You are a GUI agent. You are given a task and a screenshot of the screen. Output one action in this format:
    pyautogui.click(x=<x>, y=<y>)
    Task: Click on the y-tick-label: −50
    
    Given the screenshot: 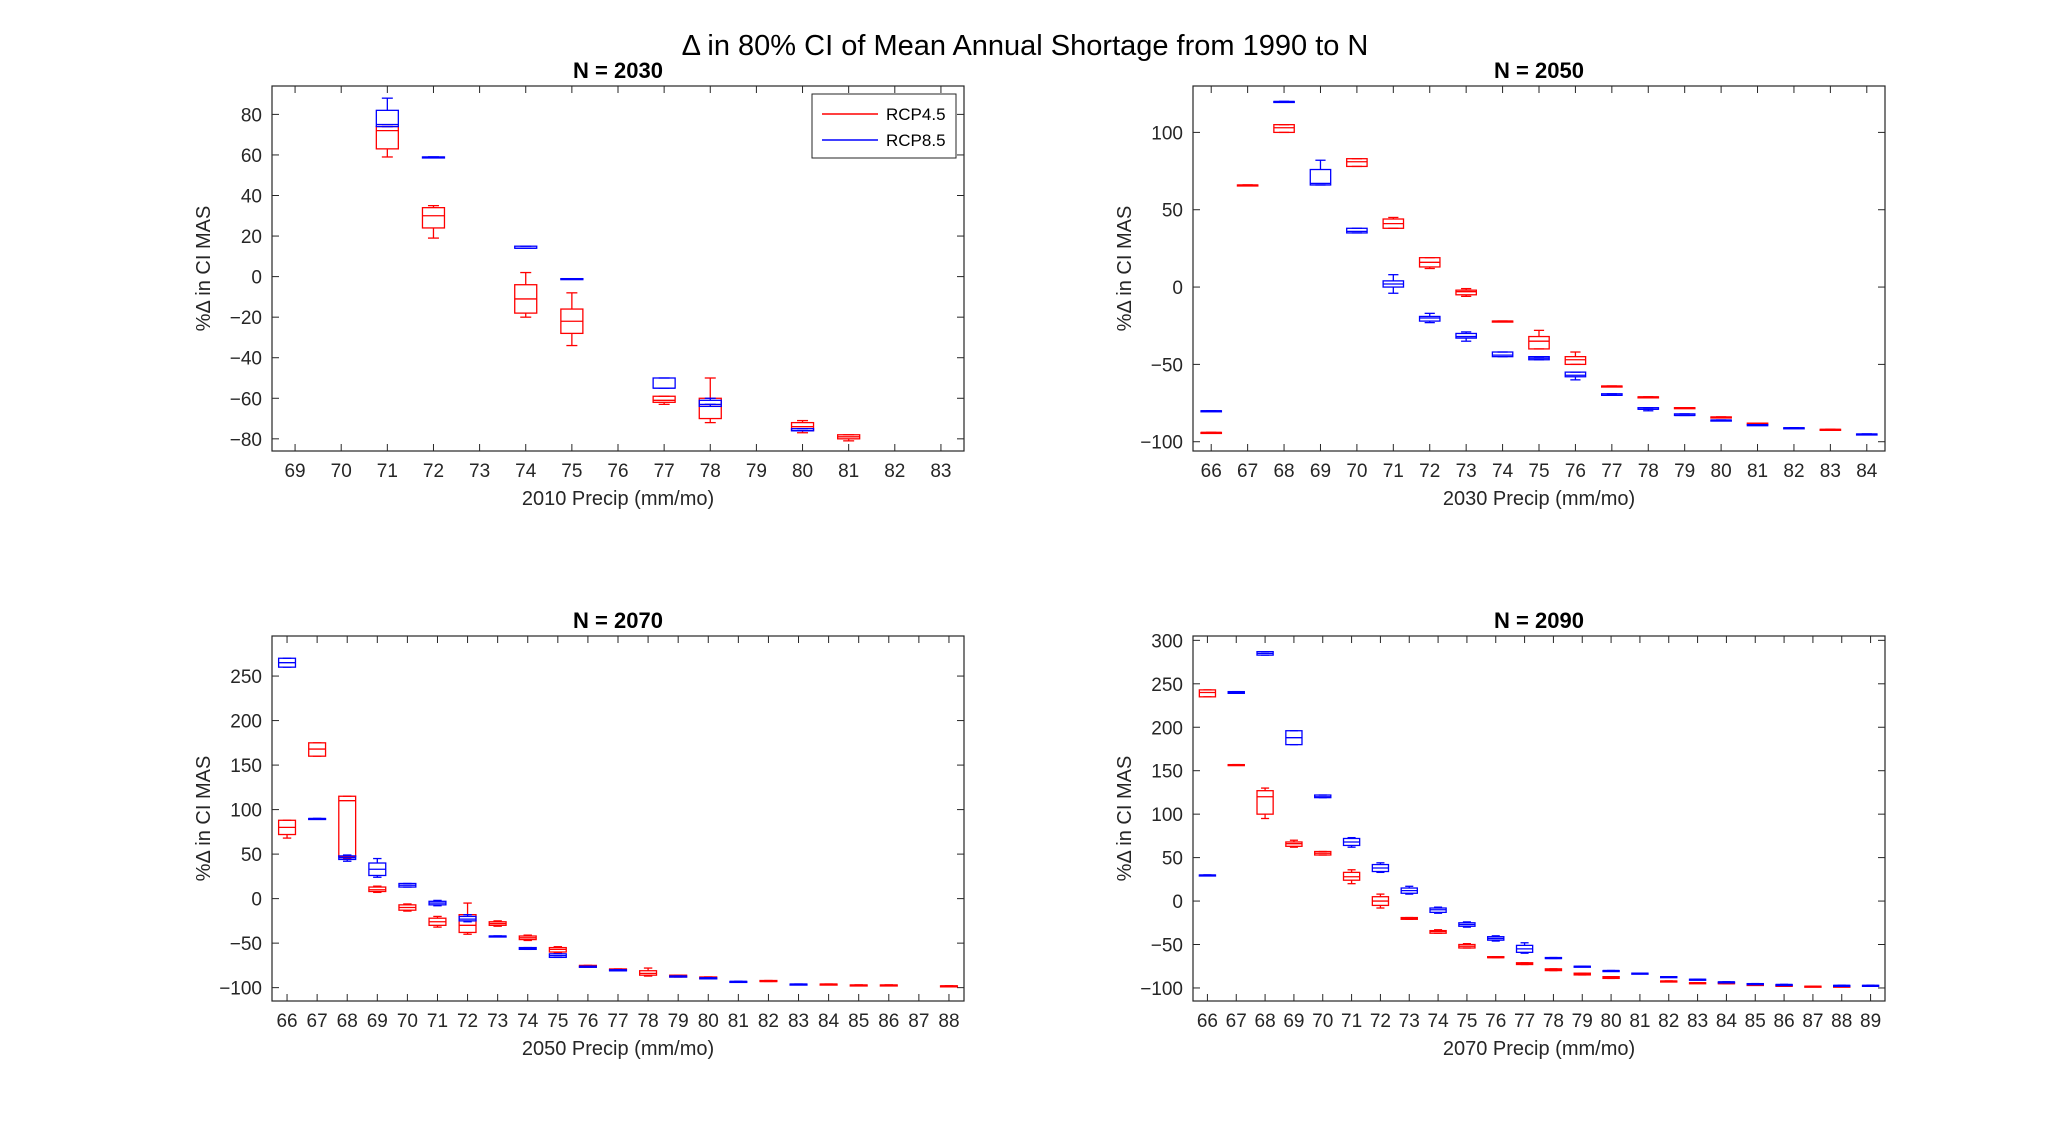 What is the action you would take?
    pyautogui.click(x=1167, y=946)
    